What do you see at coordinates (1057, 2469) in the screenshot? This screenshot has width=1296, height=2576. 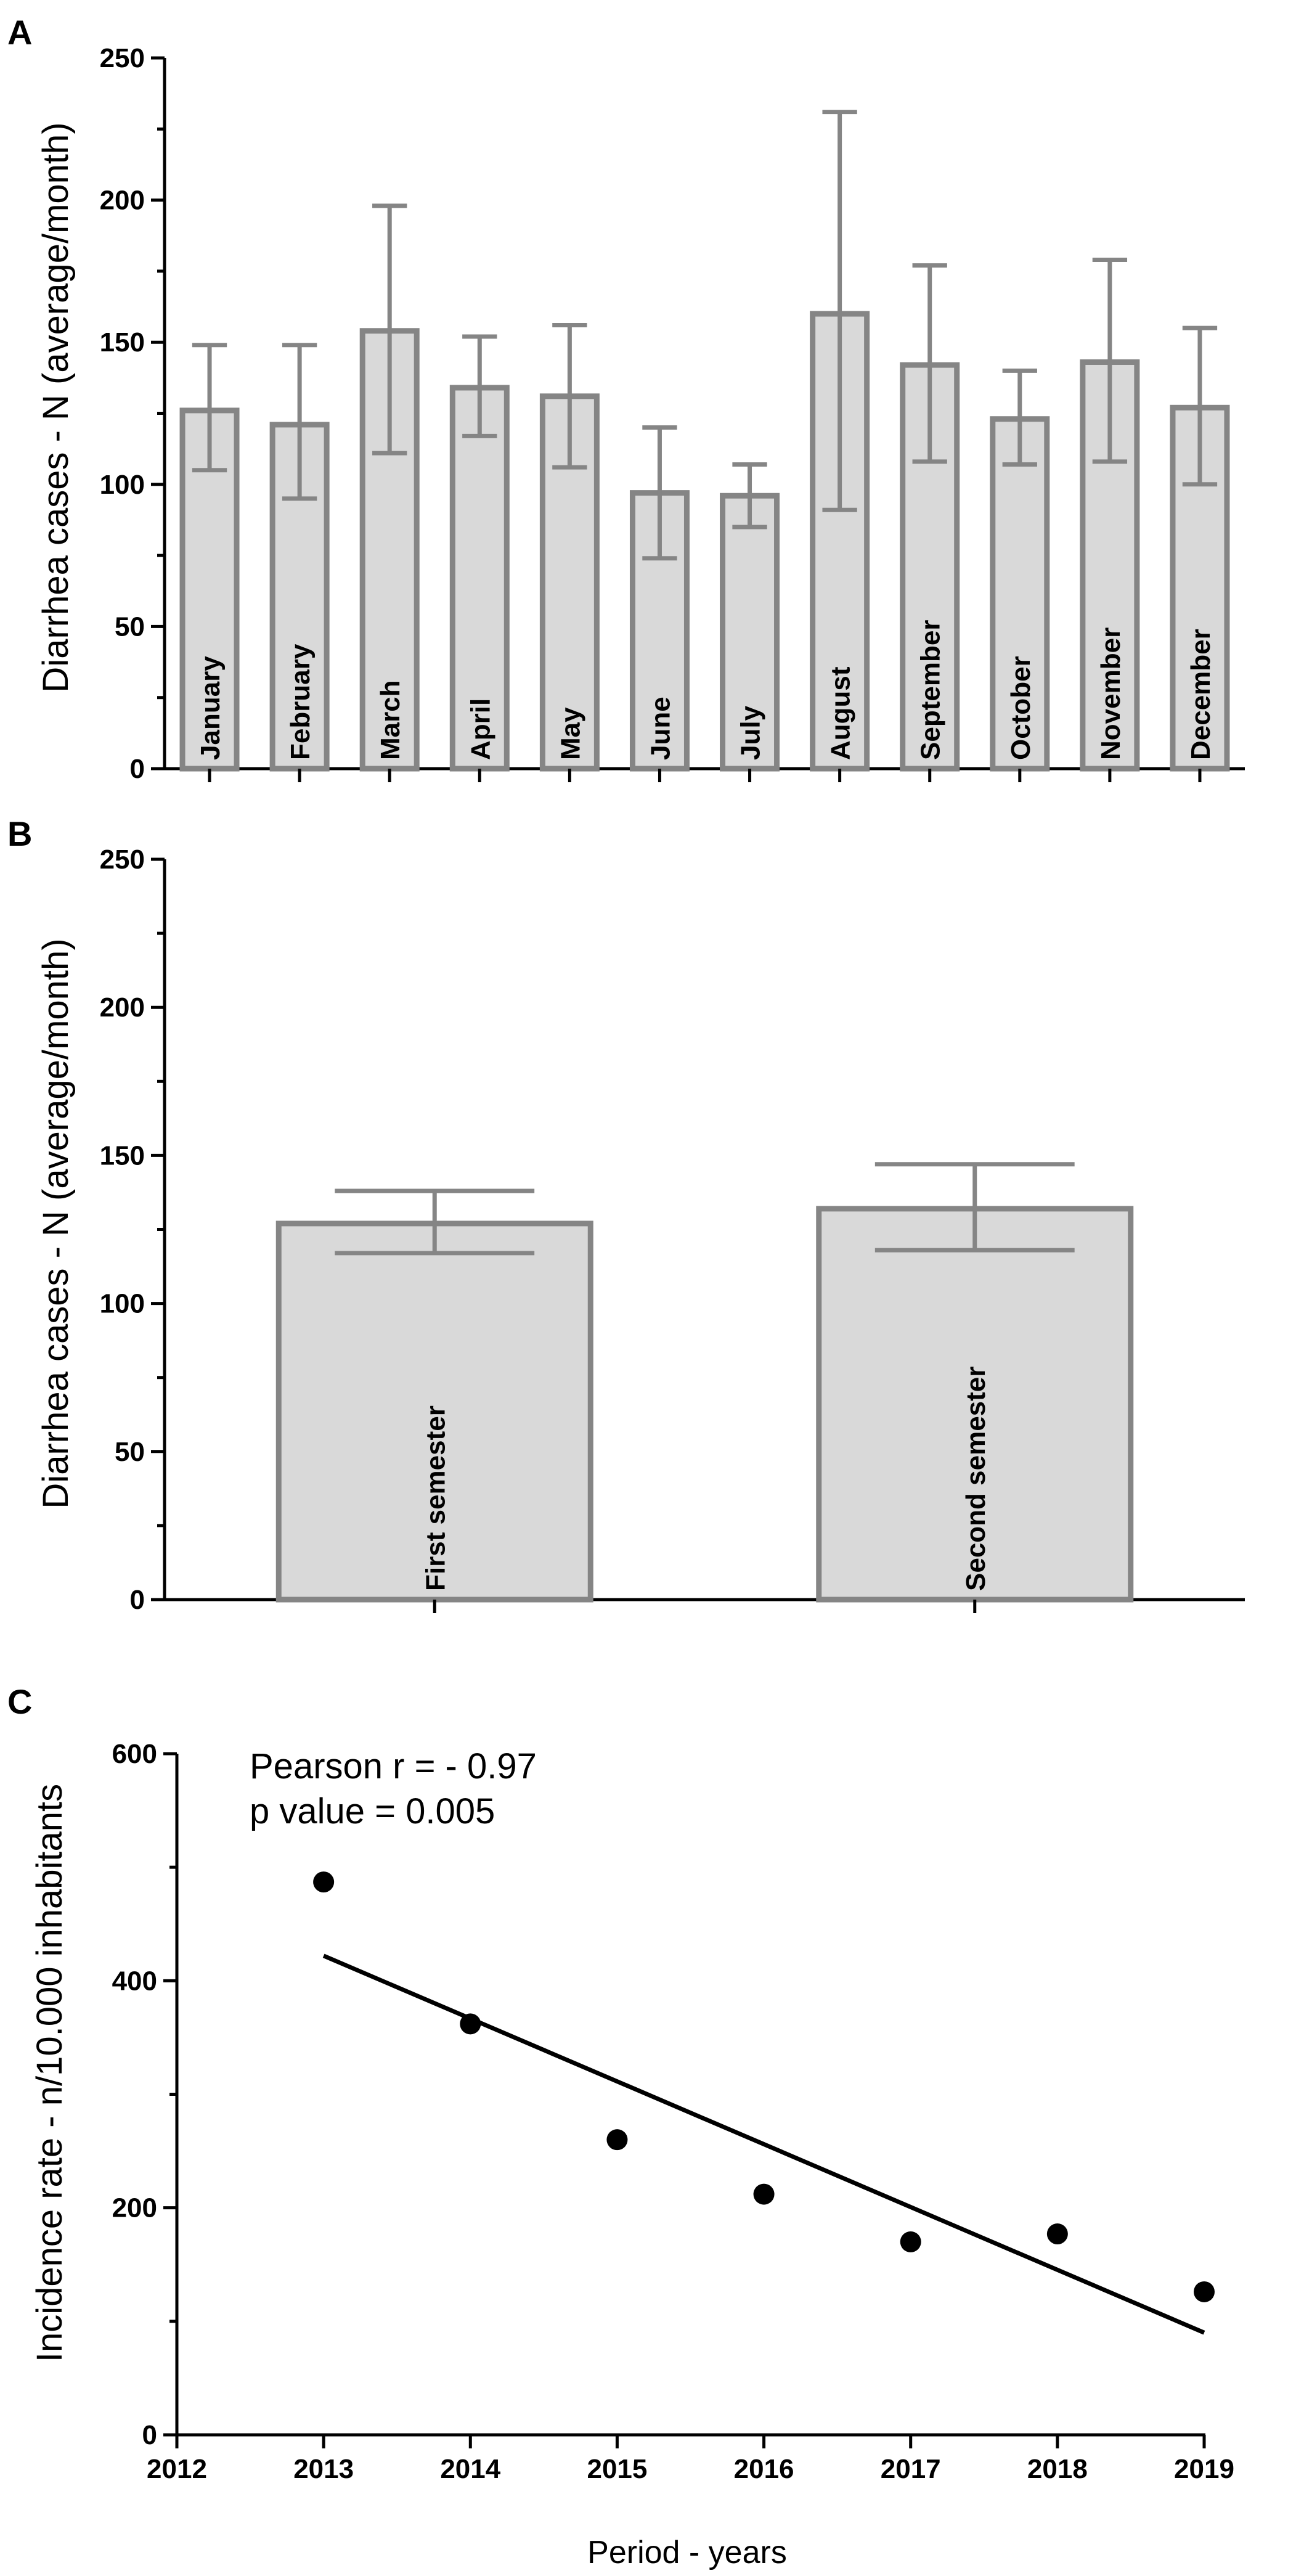 I see `panel-c-x-tick-label: 2018` at bounding box center [1057, 2469].